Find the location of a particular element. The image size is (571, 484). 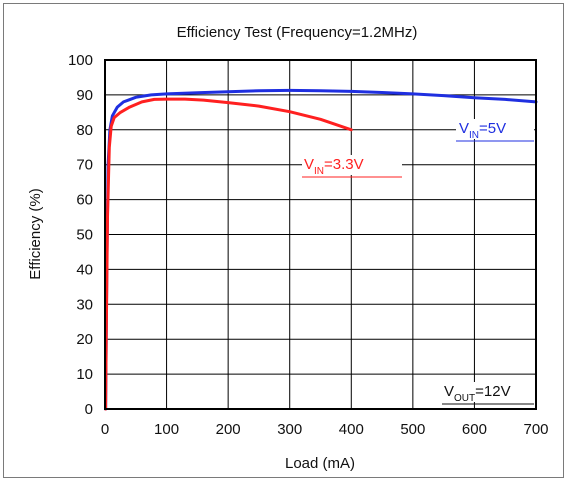

y-tick-label: 30 is located at coordinates (84, 304).